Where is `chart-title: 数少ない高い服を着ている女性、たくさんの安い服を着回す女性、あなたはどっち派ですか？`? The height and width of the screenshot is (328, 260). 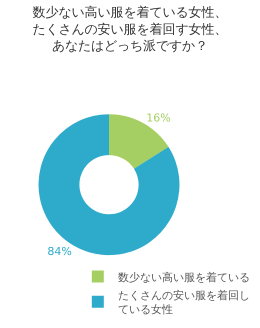
chart-title: 数少ない高い服を着ている女性、たくさんの安い服を着回す女性、あなたはどっち派ですか？ is located at coordinates (130, 29).